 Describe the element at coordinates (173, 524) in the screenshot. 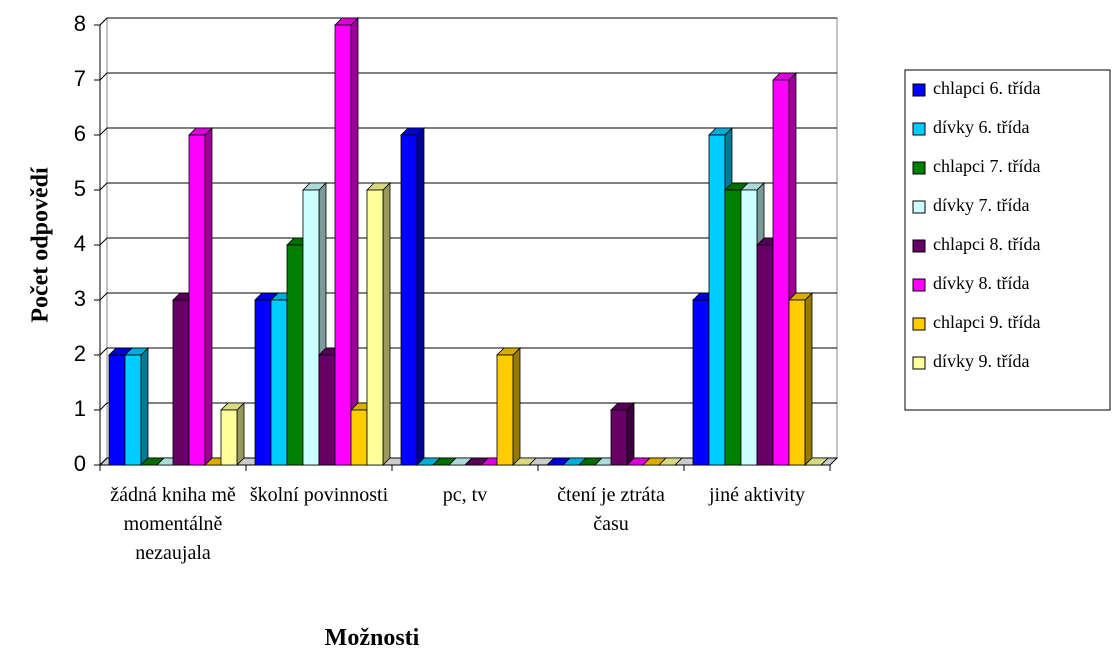

I see `x-tick-label: žádná kniha mě momentálně nezaujala` at that location.